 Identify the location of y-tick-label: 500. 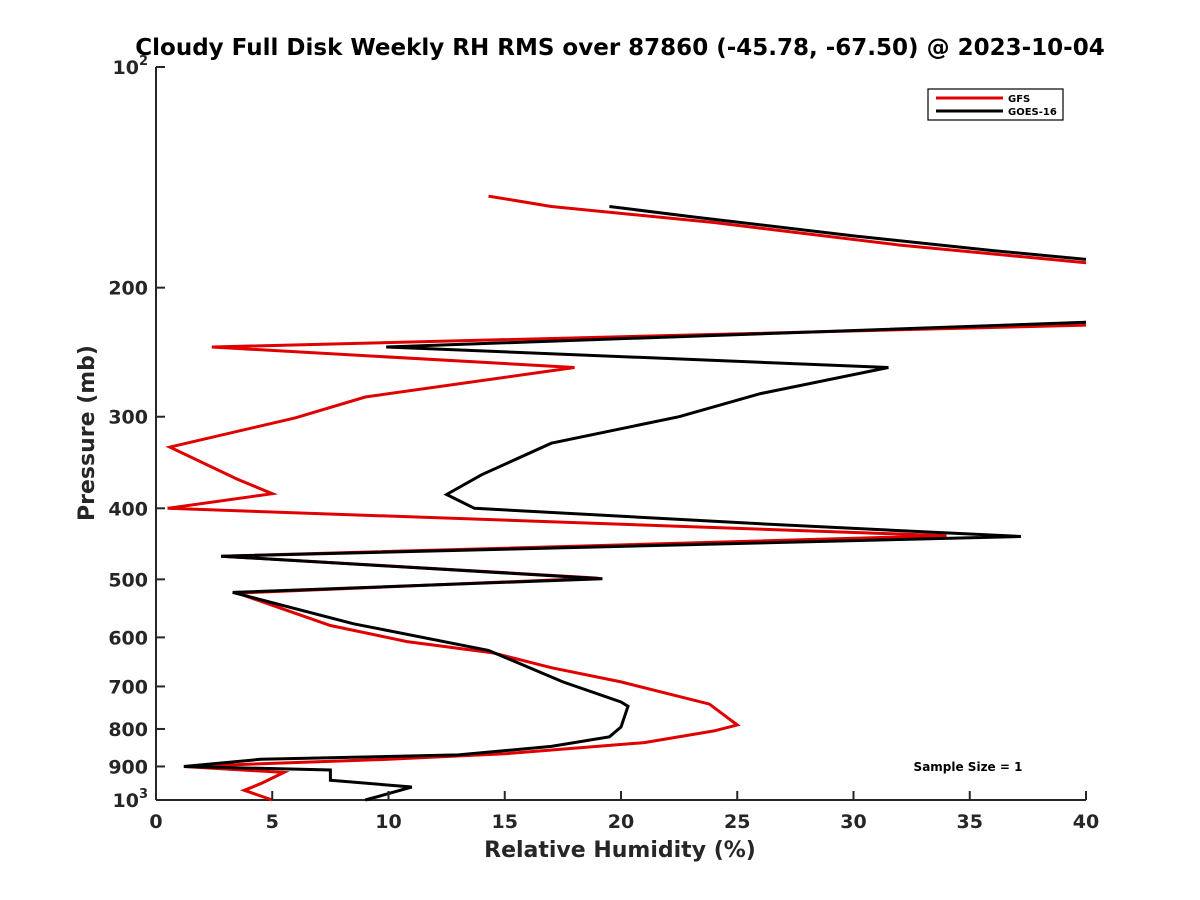
(128, 580).